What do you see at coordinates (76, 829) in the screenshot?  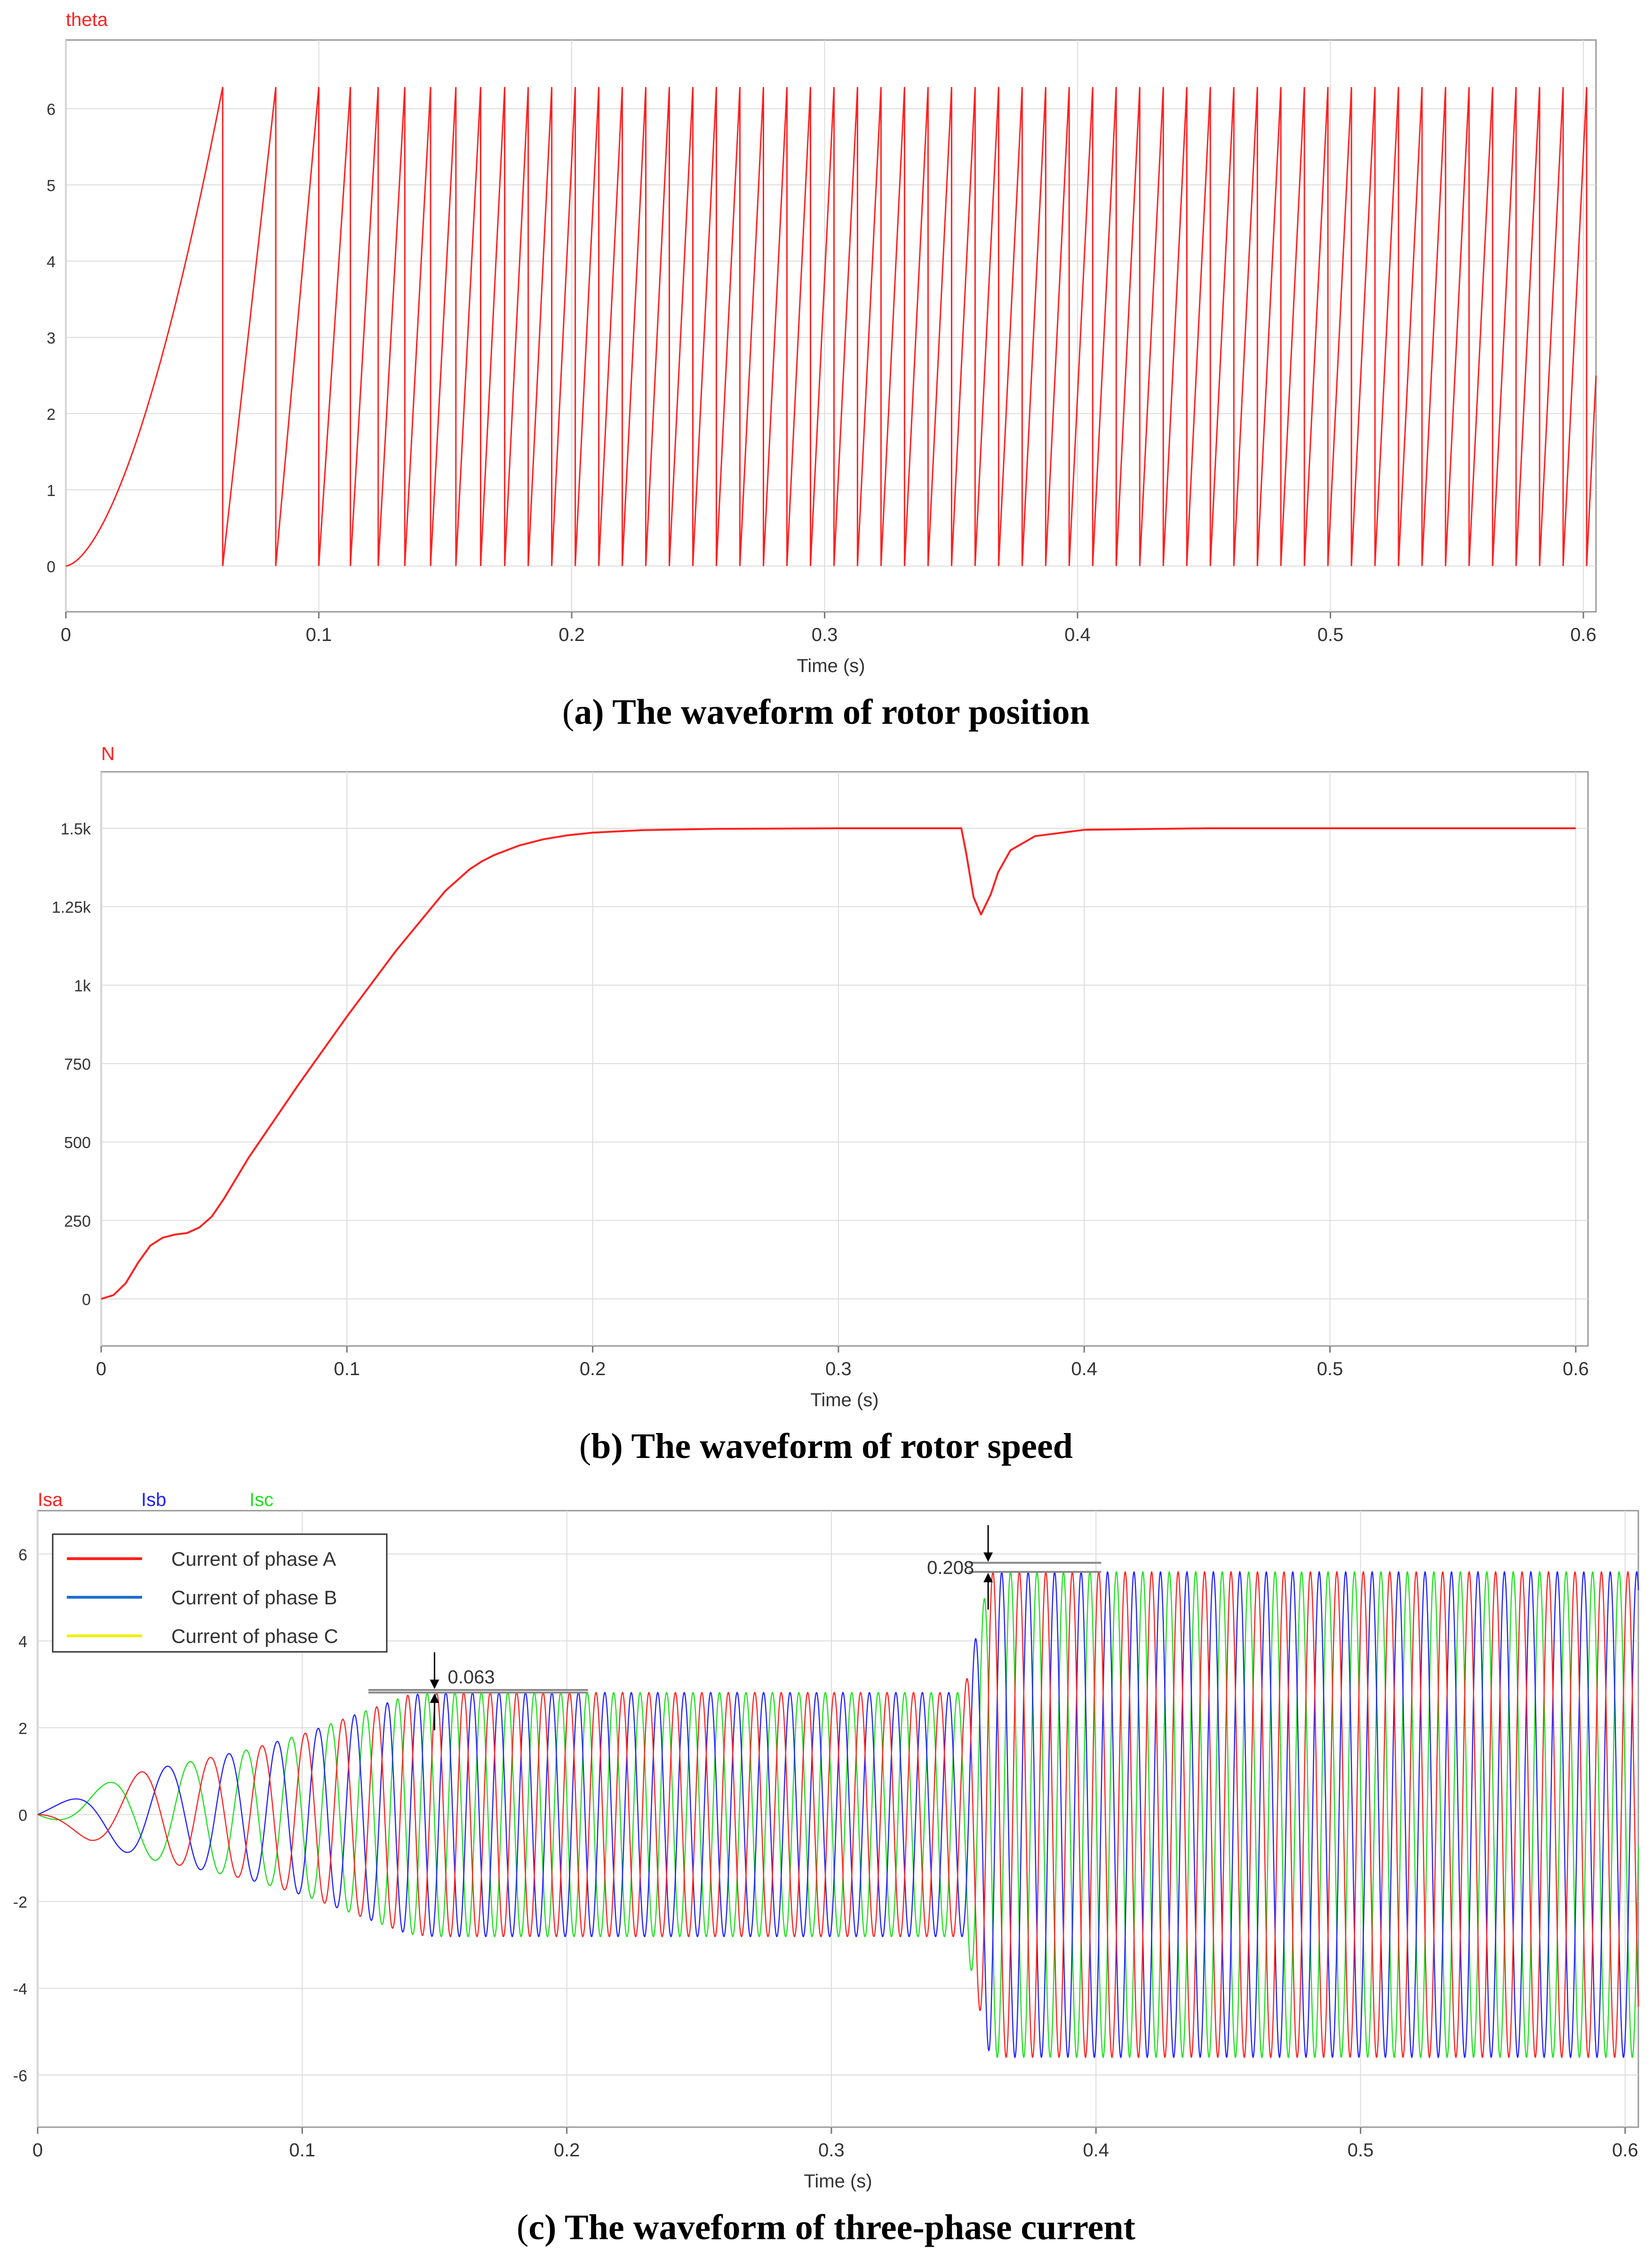 I see `y-tick-label: 1.5k` at bounding box center [76, 829].